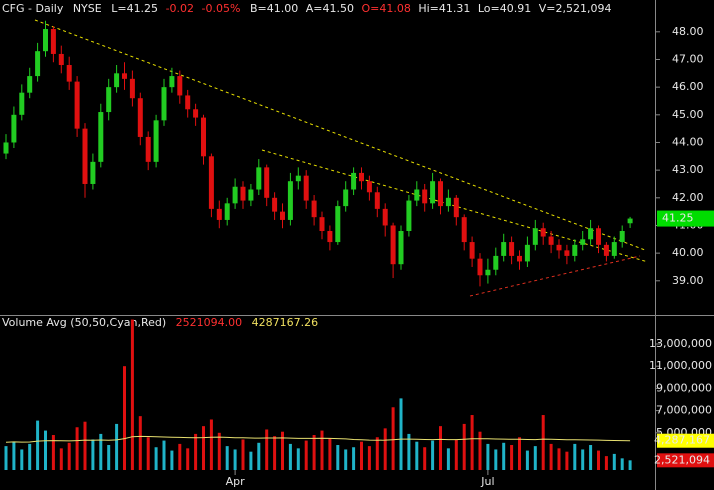  Describe the element at coordinates (209, 322) in the screenshot. I see `volume-value: 2521094.00` at that location.